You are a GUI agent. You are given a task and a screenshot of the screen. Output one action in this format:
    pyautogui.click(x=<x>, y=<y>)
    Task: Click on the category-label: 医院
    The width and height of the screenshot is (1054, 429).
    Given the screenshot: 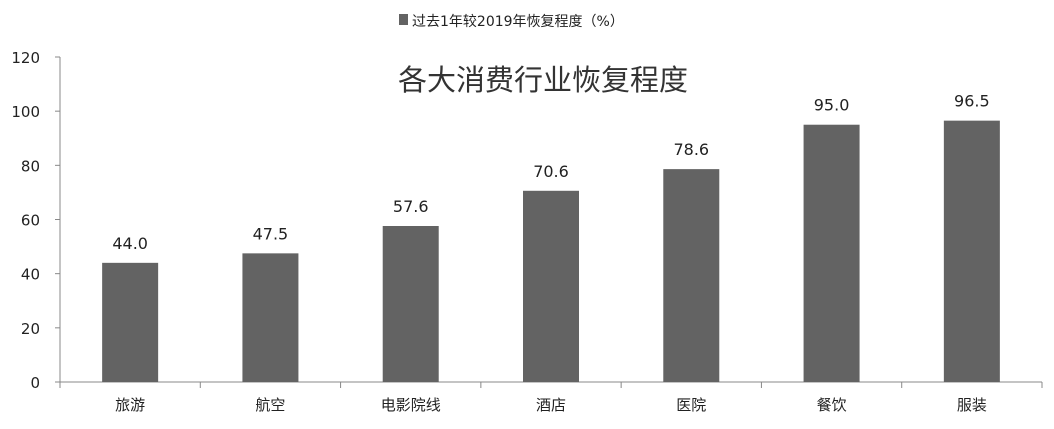 What is the action you would take?
    pyautogui.click(x=691, y=405)
    